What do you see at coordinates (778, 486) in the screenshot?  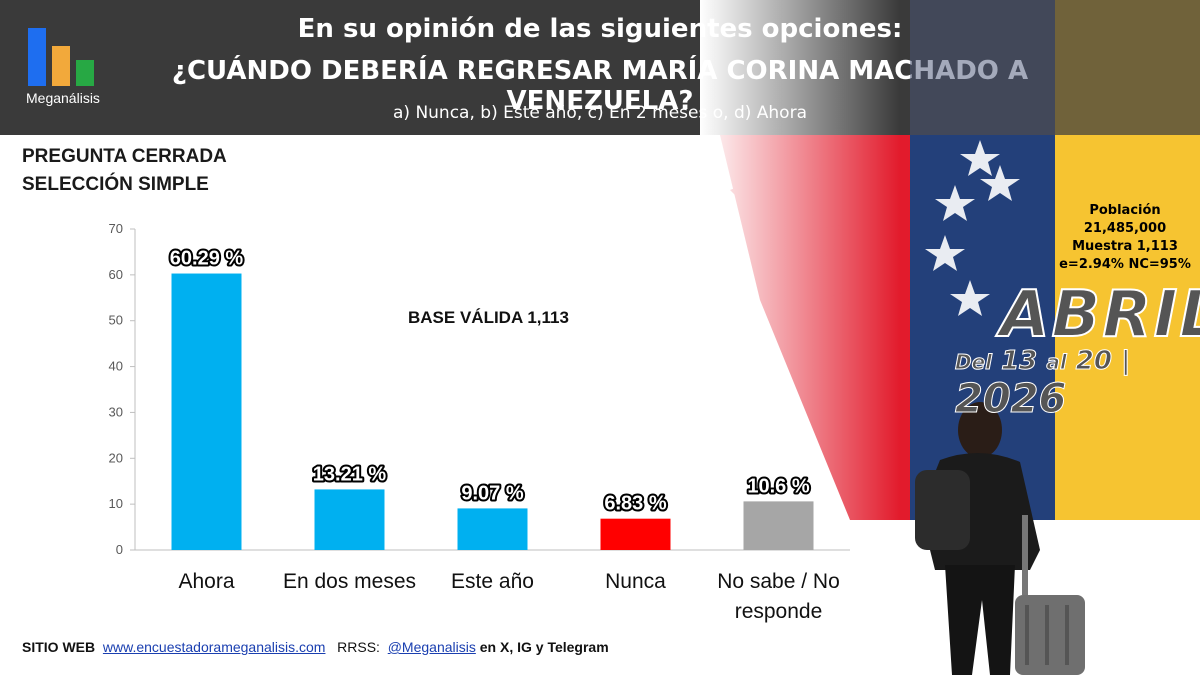 I see `data-label: 10.6 %` at bounding box center [778, 486].